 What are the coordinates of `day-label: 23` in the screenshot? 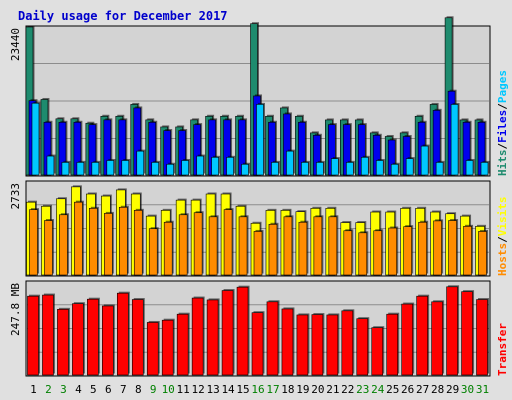 It's located at (362, 389).